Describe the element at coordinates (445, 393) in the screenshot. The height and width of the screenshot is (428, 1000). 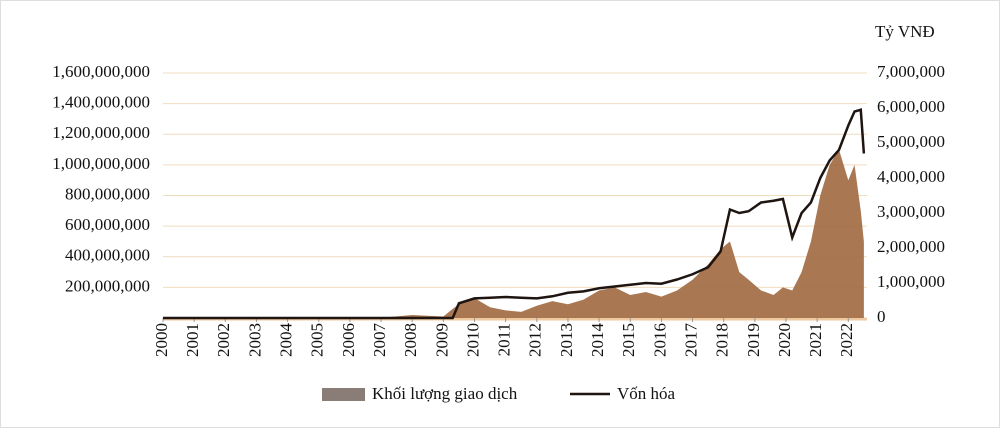
I see `legend-label: Khối lượng giao dịch` at that location.